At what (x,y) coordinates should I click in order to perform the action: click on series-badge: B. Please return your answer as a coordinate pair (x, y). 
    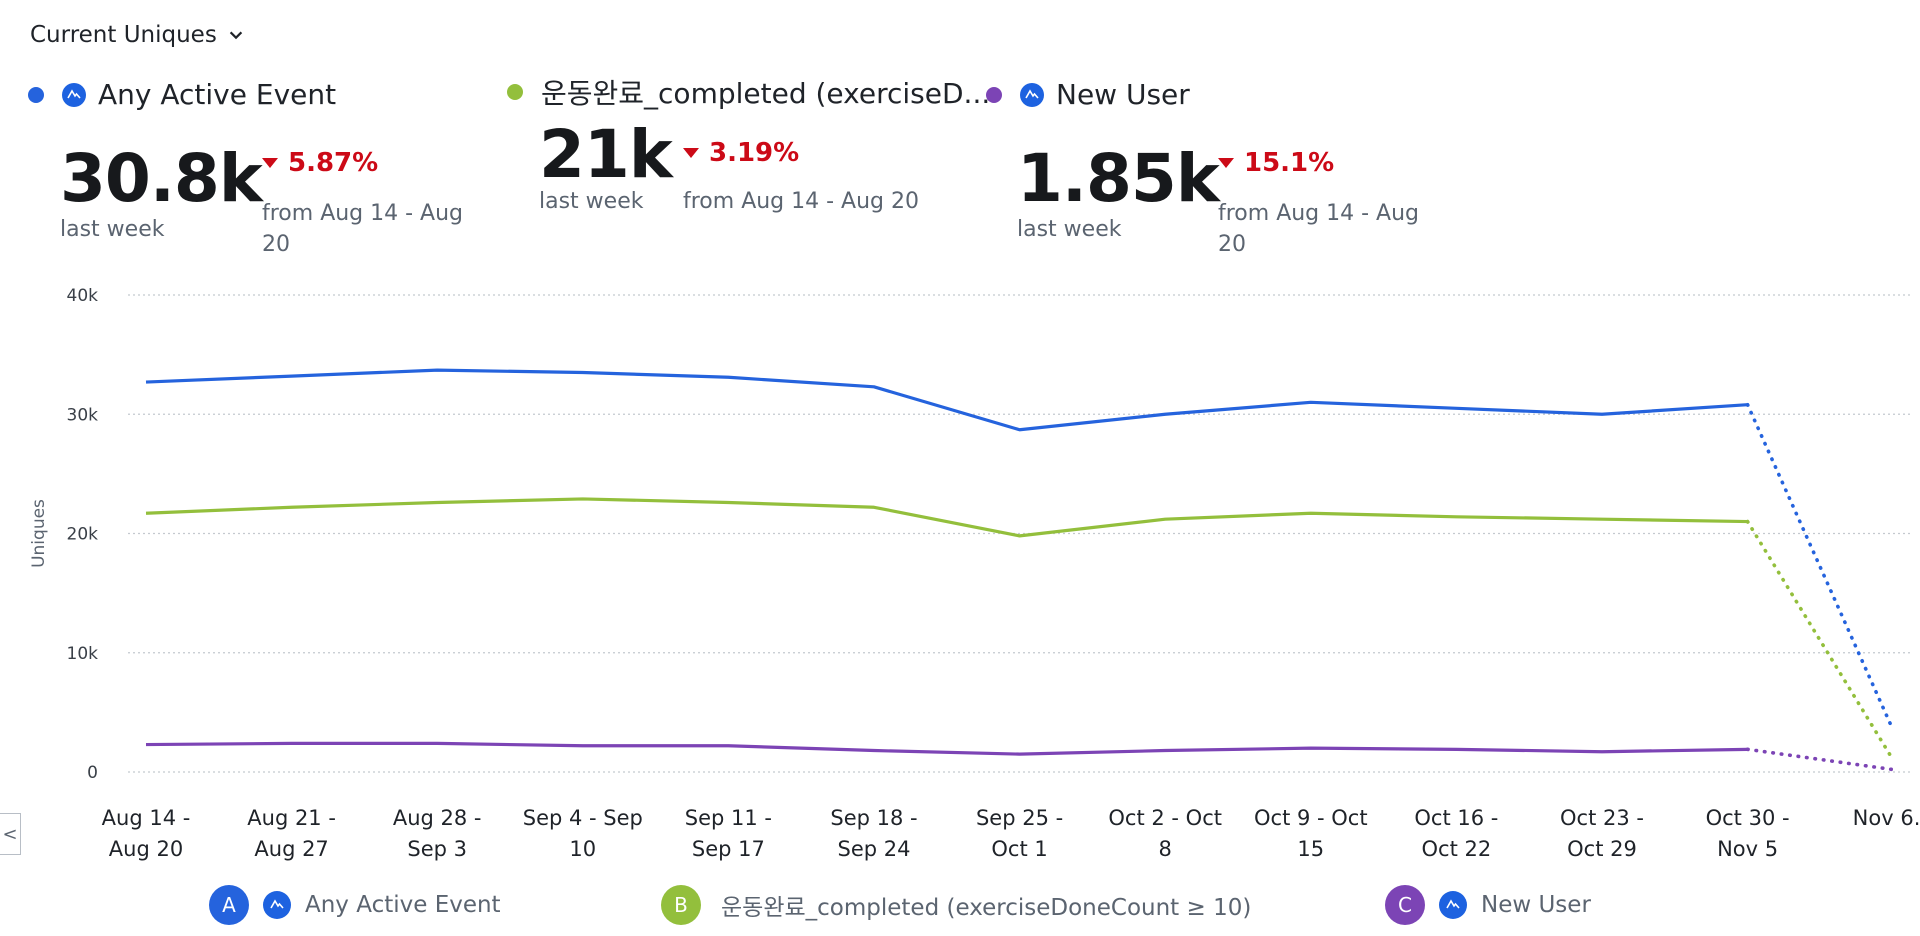
    Looking at the image, I should click on (681, 905).